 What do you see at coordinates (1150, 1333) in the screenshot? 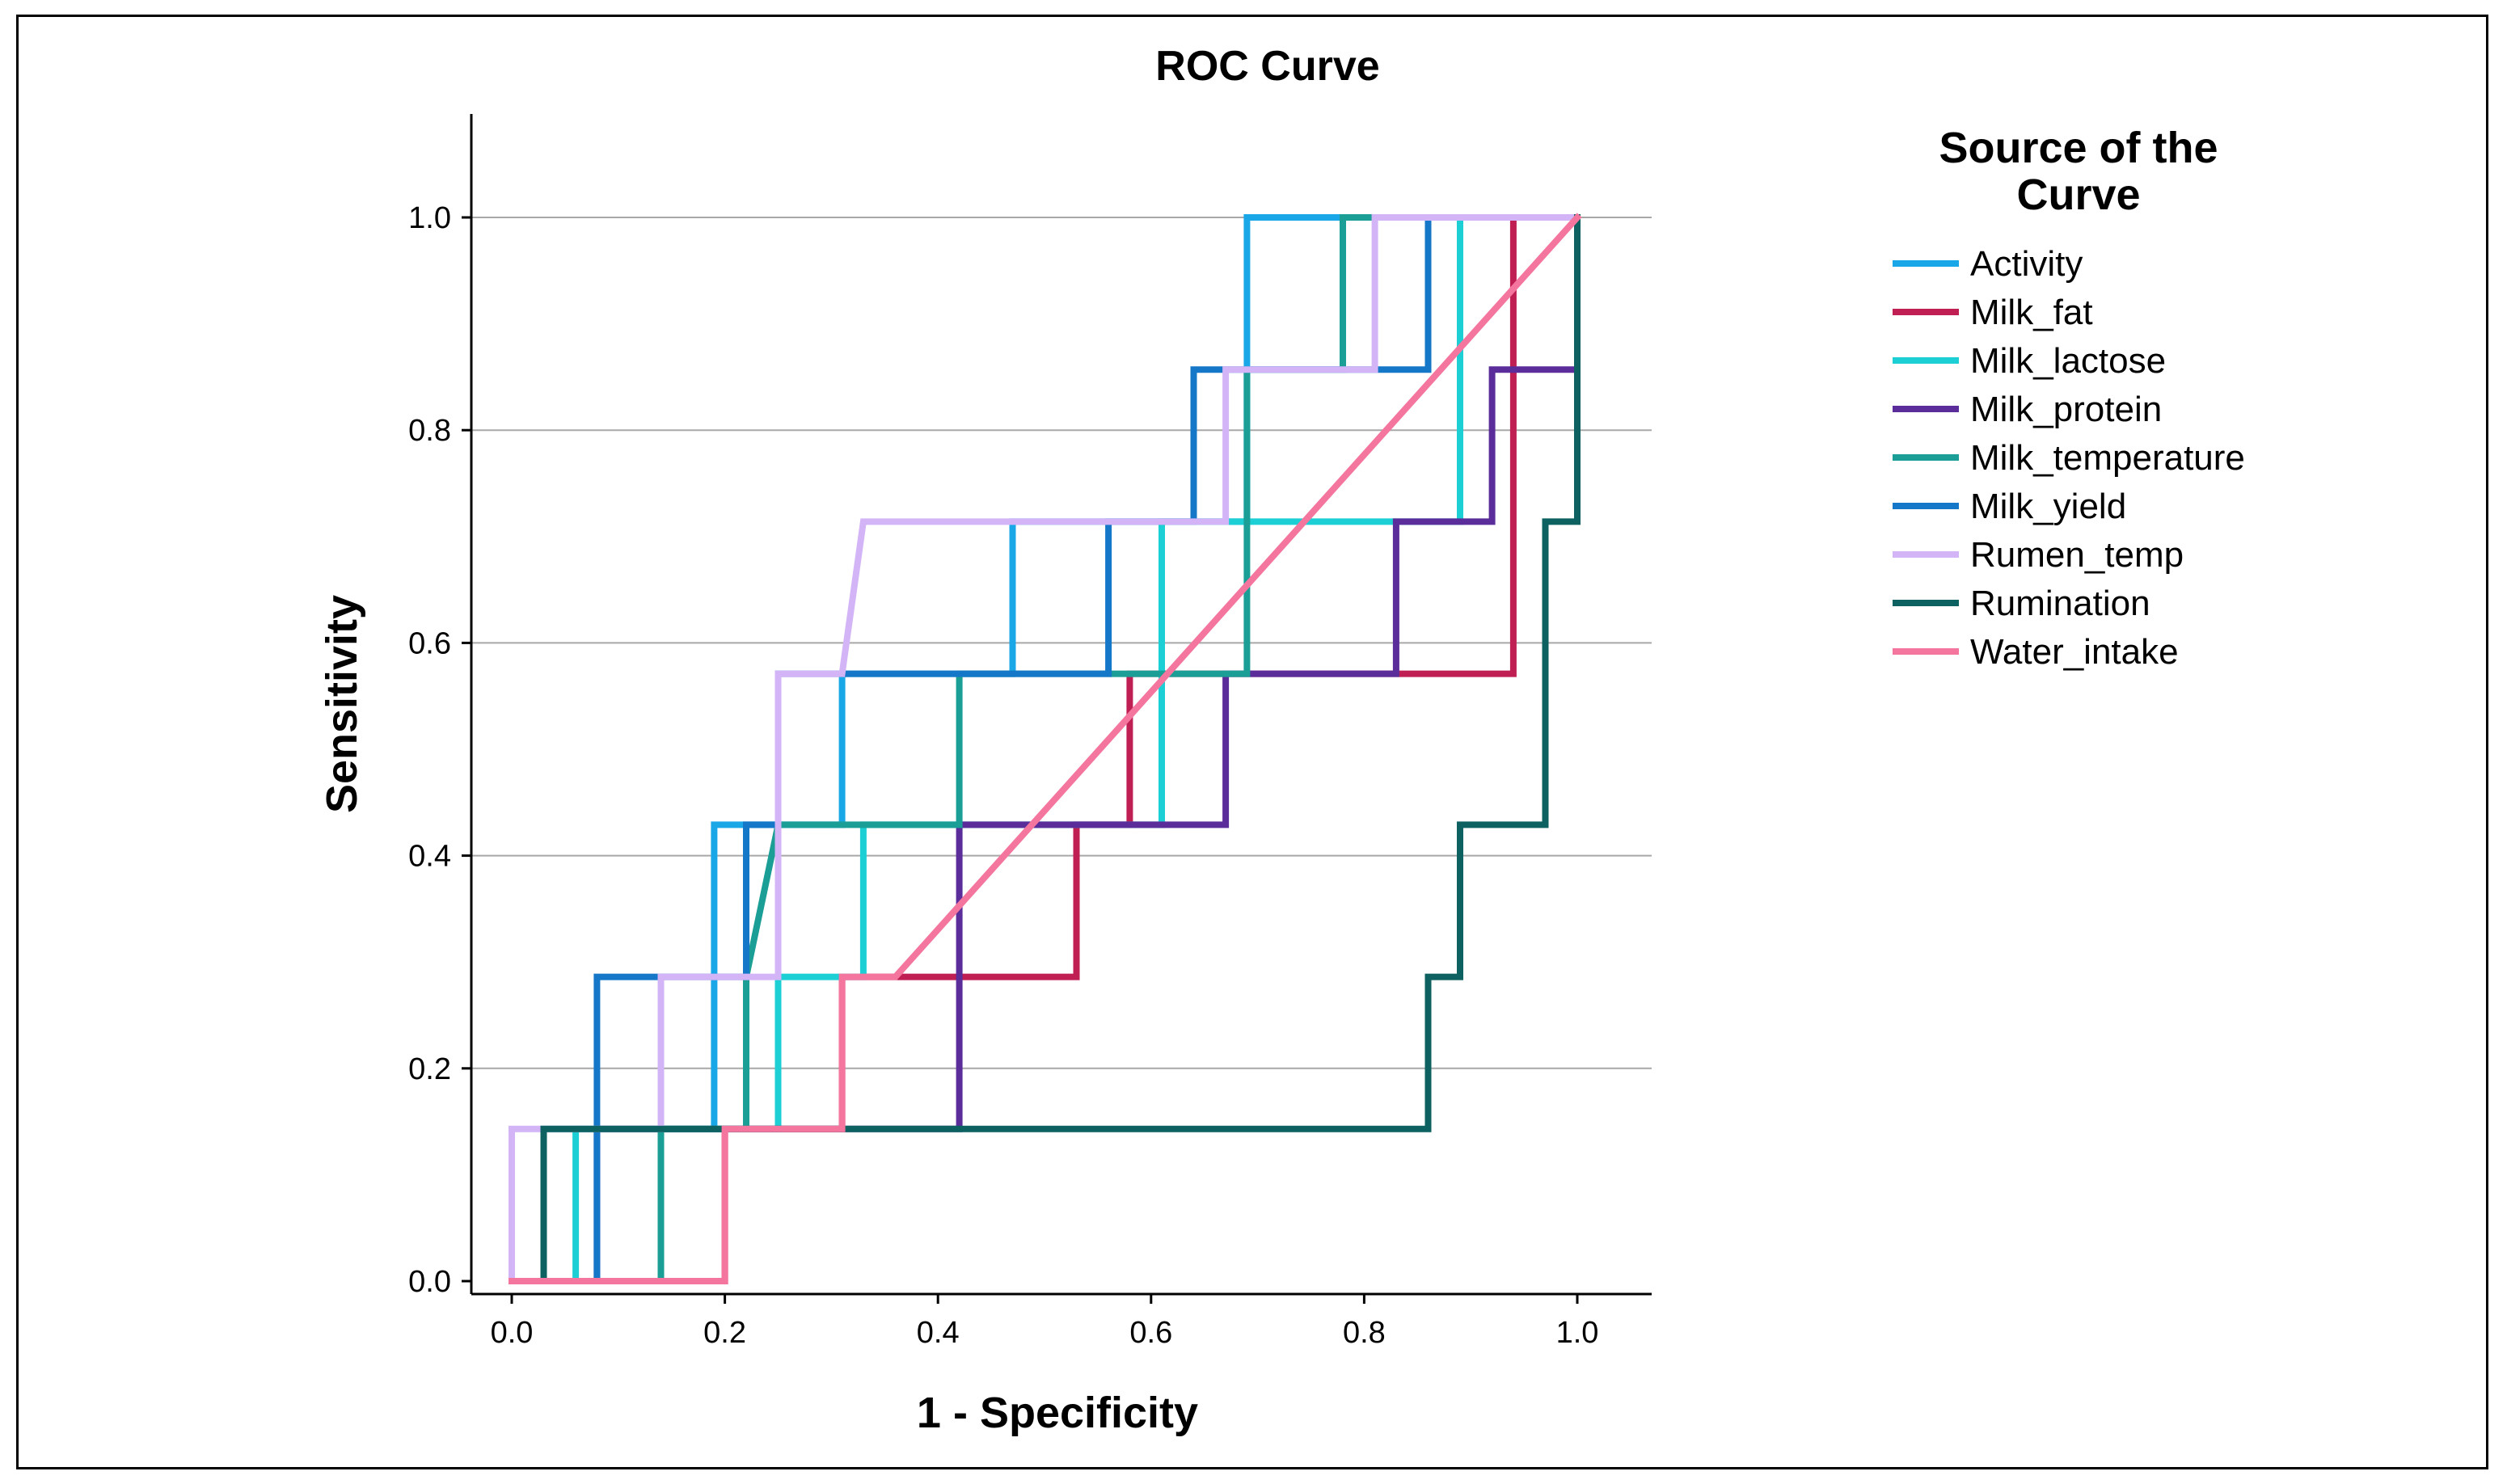
I see `x-tick-label-3: 0.6` at bounding box center [1150, 1333].